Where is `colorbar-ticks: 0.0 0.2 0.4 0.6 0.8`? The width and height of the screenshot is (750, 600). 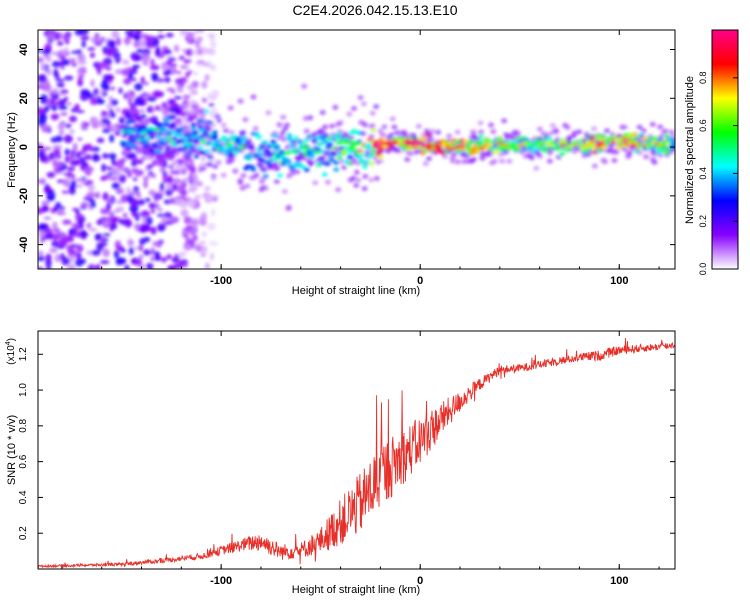 colorbar-ticks: 0.0 0.2 0.4 0.6 0.8 is located at coordinates (718, 173).